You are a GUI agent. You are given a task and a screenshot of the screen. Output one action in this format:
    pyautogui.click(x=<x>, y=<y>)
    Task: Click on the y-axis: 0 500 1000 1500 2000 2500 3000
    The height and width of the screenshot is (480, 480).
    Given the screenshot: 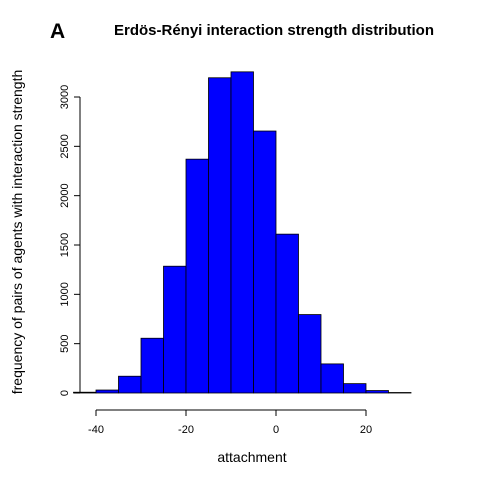 What is the action you would take?
    pyautogui.click(x=70, y=240)
    